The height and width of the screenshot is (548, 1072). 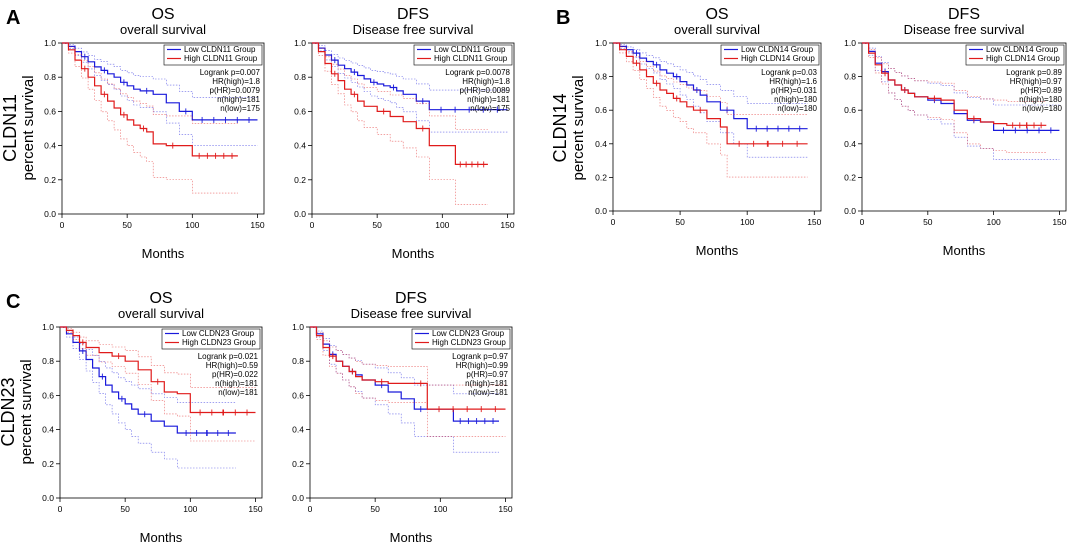 What do you see at coordinates (26, 411) in the screenshot?
I see `ylabel-cldn23: percent survival` at bounding box center [26, 411].